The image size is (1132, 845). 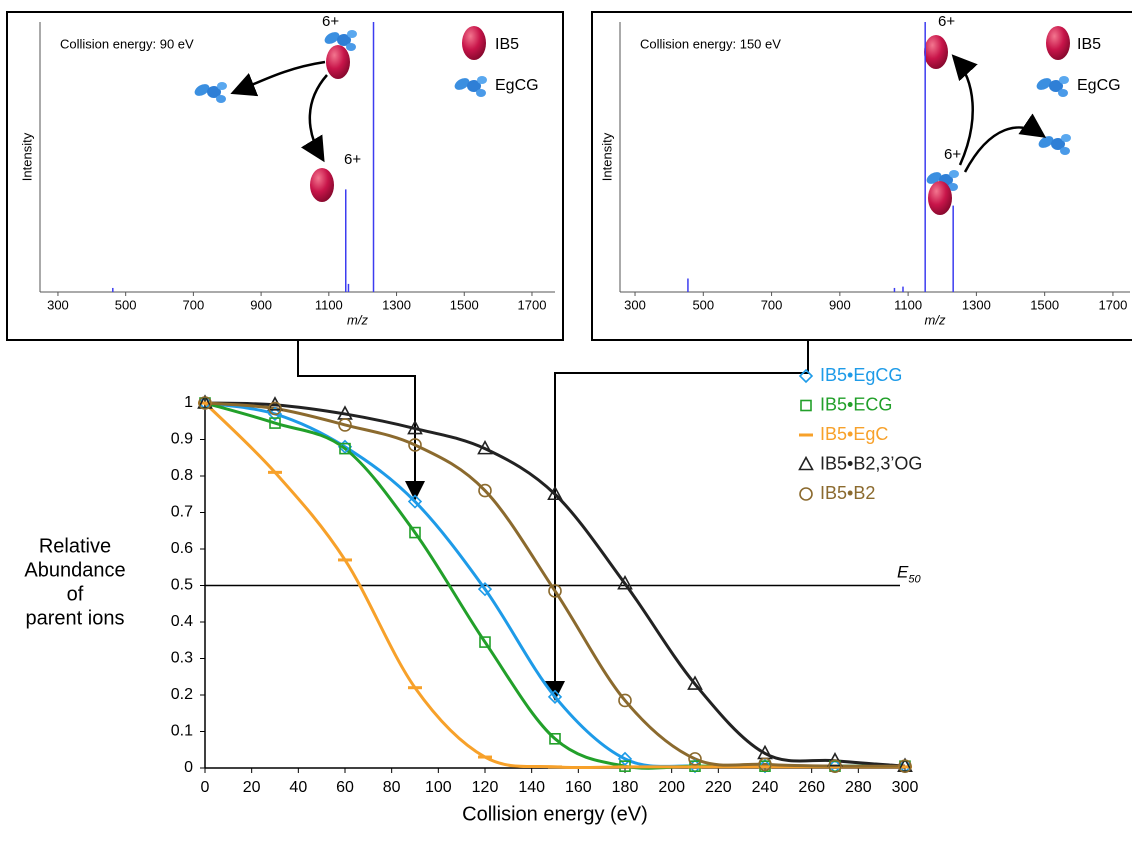 What do you see at coordinates (765, 787) in the screenshot?
I see `x-tick-label: 240` at bounding box center [765, 787].